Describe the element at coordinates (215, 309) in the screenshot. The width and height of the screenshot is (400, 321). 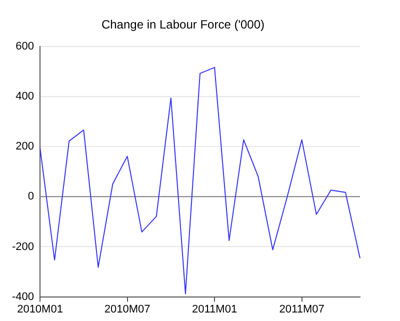
I see `x-tick-label: 2011M01` at that location.